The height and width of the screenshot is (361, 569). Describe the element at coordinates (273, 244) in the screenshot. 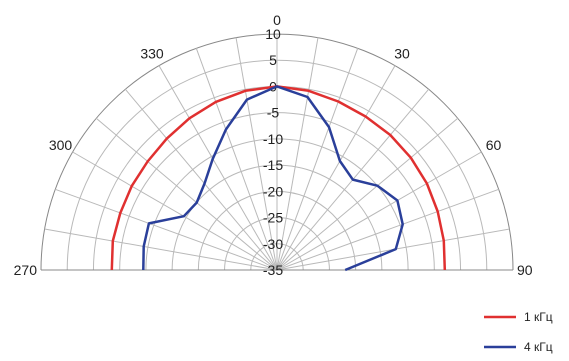

I see `radial-tick-label: -30` at that location.